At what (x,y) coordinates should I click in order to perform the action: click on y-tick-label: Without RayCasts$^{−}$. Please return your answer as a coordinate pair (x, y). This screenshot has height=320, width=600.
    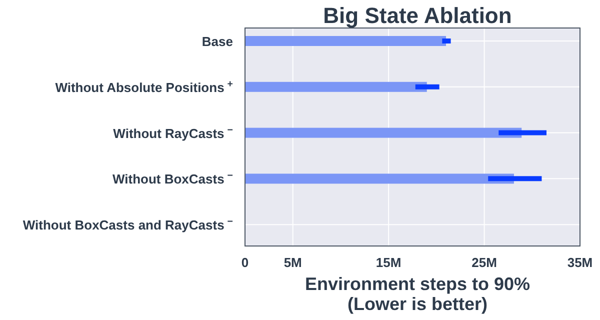
    Looking at the image, I should click on (173, 132).